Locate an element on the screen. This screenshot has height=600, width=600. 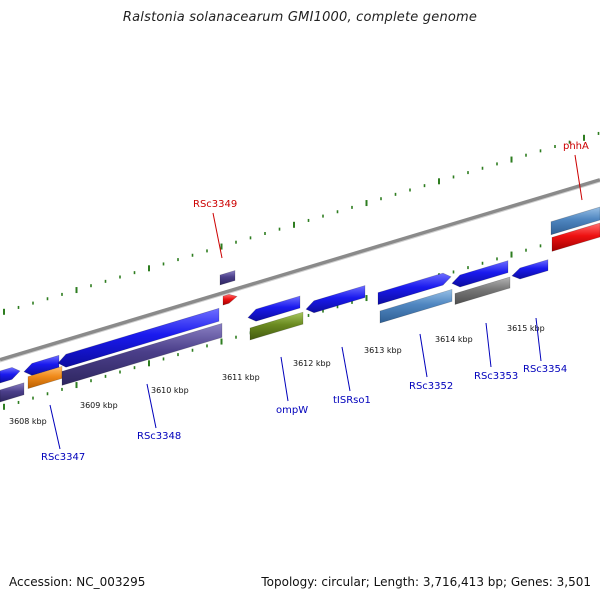
kbp-tick-label: 3615 kbp is located at coordinates (526, 328).